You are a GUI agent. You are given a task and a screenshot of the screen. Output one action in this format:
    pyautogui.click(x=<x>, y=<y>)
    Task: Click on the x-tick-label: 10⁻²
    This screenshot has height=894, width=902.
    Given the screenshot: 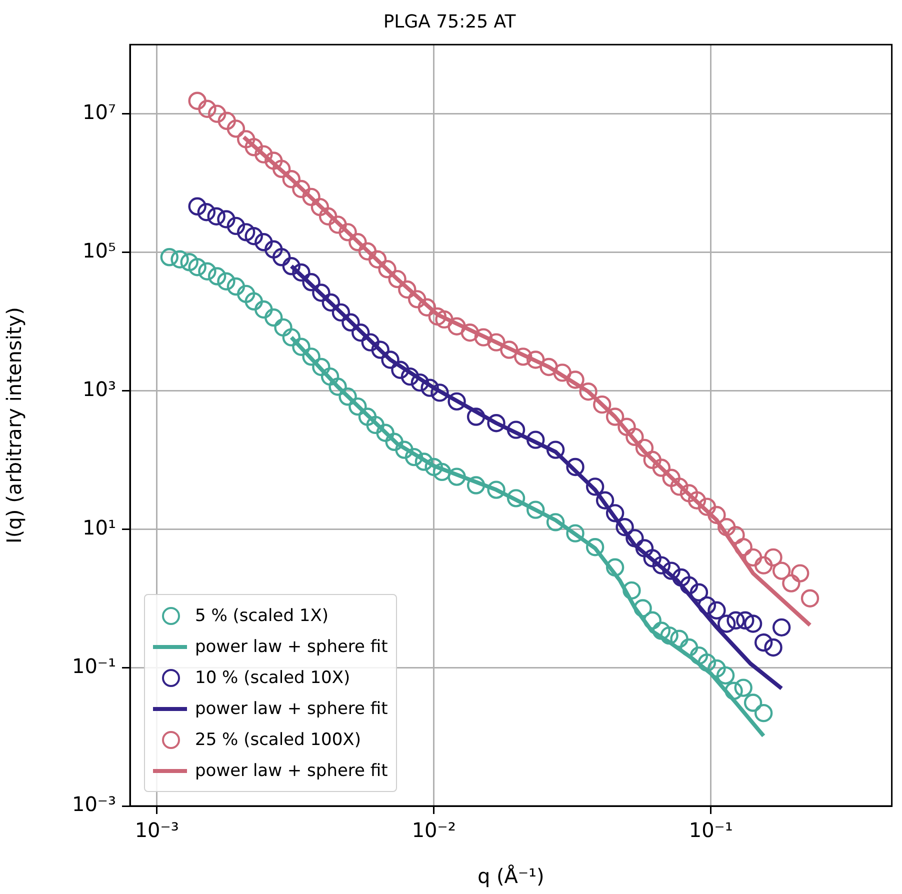 What is the action you would take?
    pyautogui.click(x=434, y=830)
    